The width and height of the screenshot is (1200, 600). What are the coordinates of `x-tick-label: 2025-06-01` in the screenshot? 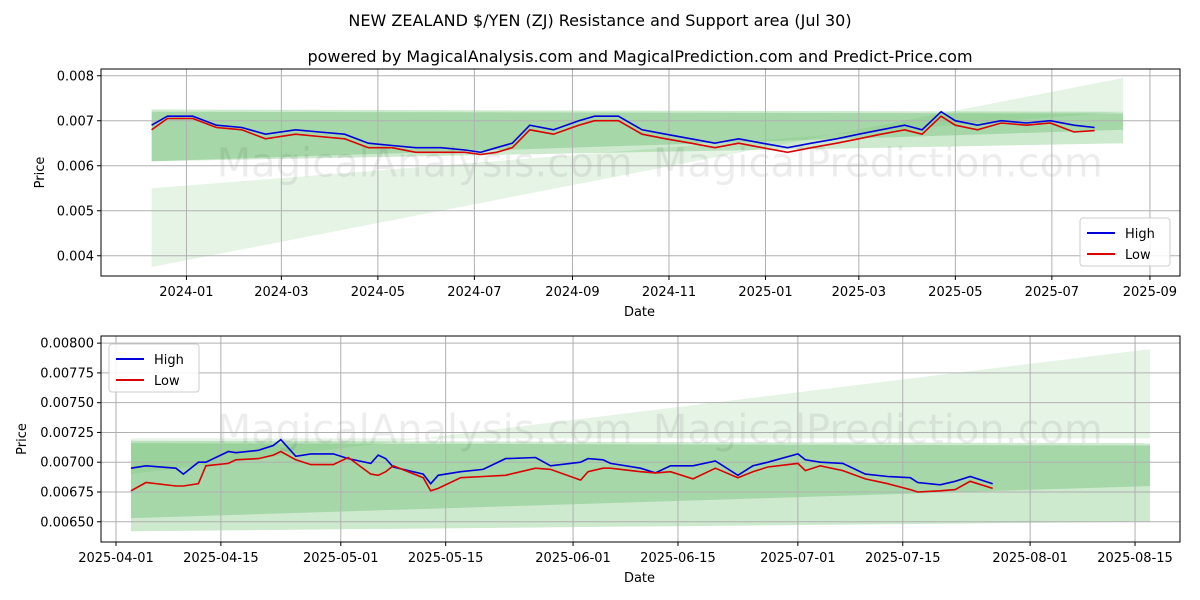 It's located at (573, 558).